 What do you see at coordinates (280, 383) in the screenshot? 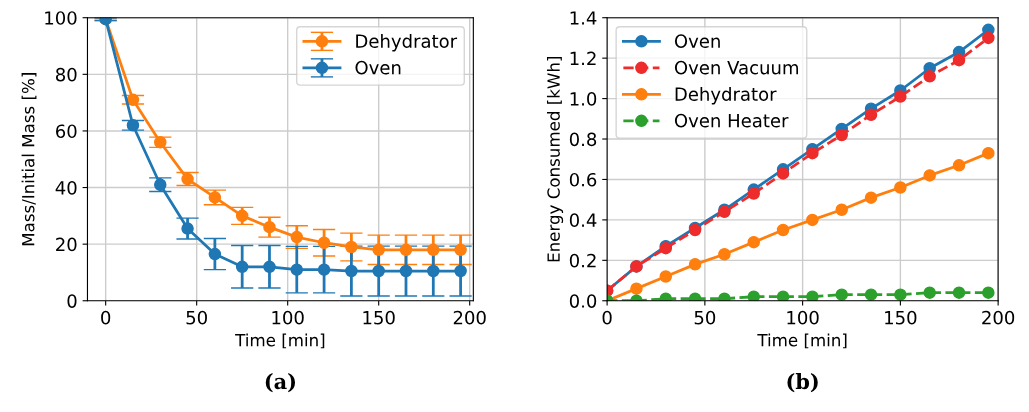
I see `text: (a)` at bounding box center [280, 383].